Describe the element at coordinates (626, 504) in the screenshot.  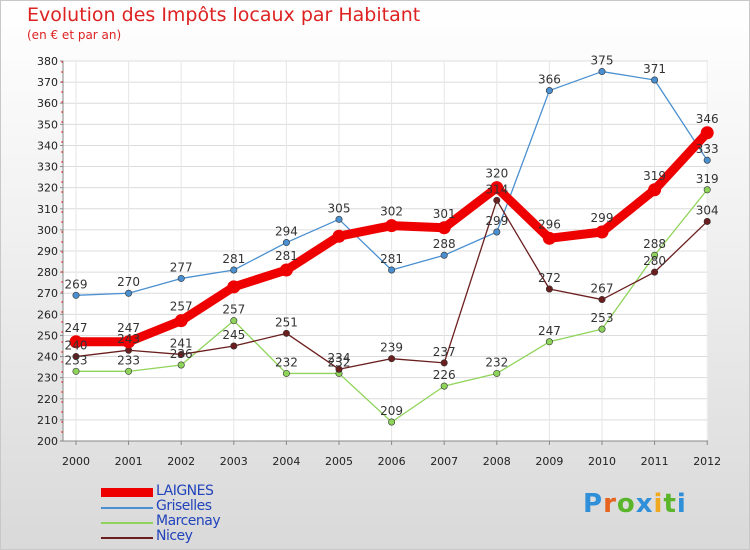
I see `logo-letter: o` at that location.